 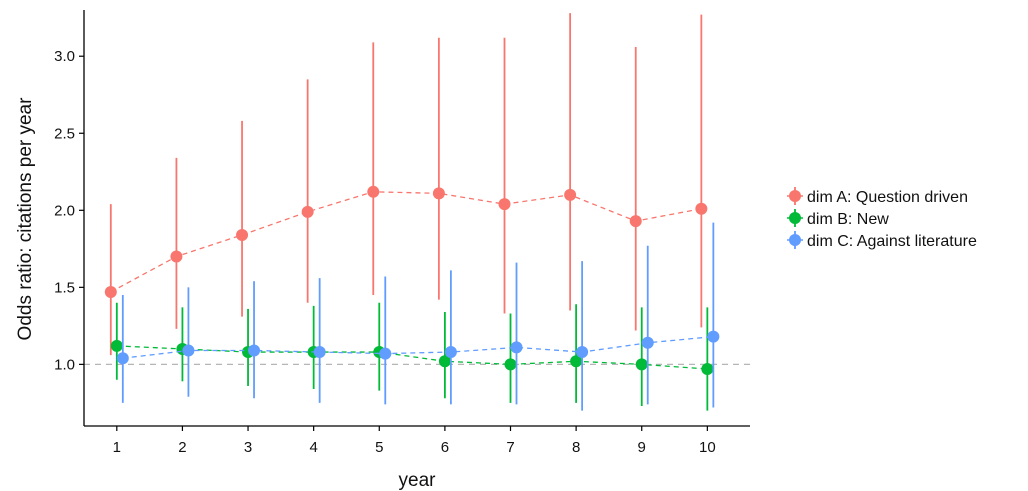 What do you see at coordinates (510, 447) in the screenshot?
I see `x-tick-label: 7` at bounding box center [510, 447].